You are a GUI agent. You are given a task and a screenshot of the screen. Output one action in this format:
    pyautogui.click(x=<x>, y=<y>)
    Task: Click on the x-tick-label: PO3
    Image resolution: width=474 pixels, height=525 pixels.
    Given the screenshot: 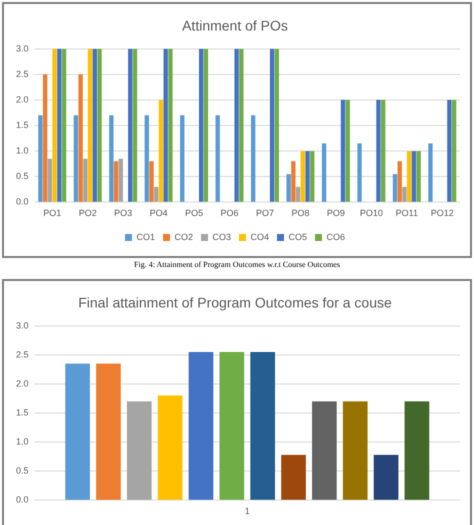 What is the action you would take?
    pyautogui.click(x=123, y=213)
    